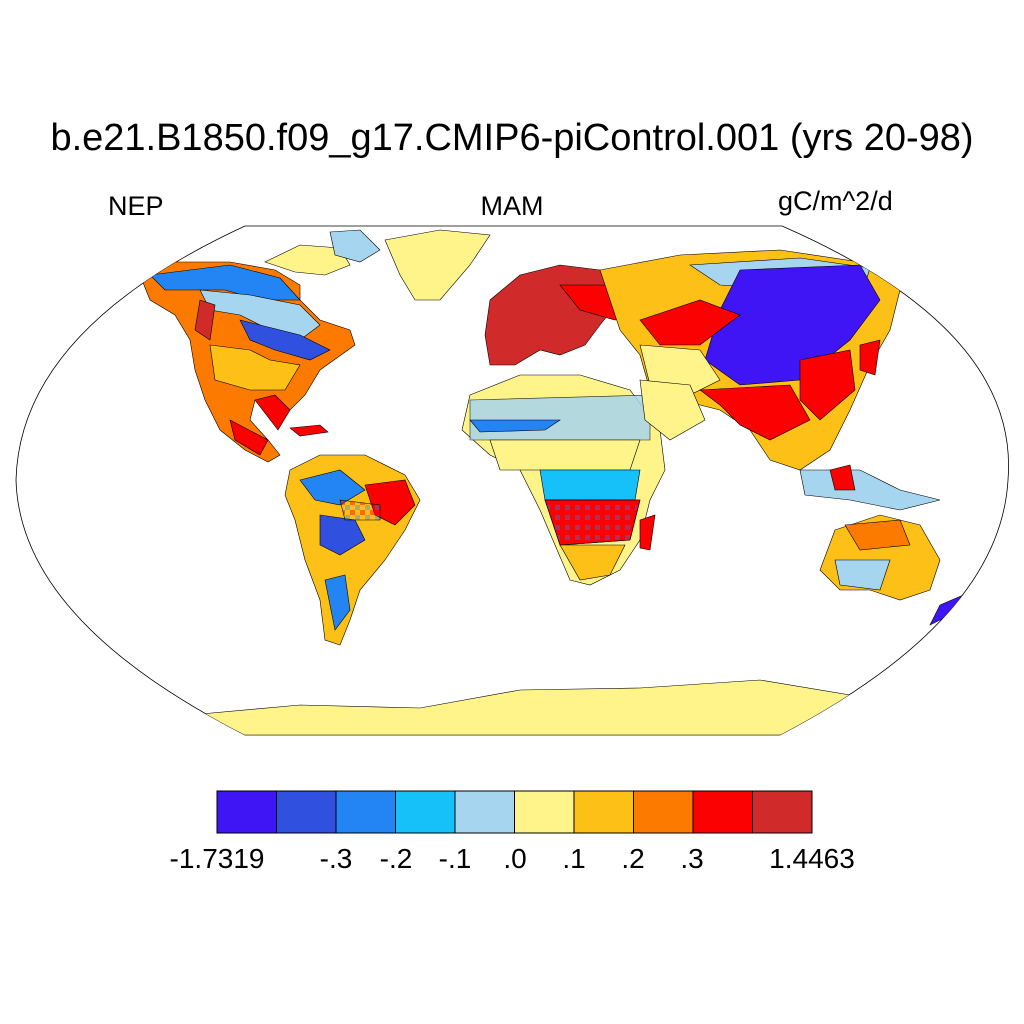 This screenshot has width=1024, height=1024. What do you see at coordinates (520, 707) in the screenshot?
I see `antarctica` at bounding box center [520, 707].